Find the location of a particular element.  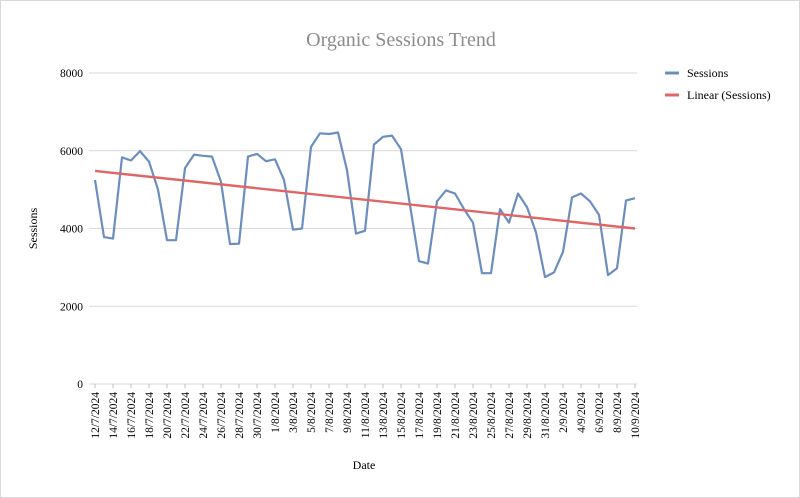

x-tick-label: 17/8/2024 is located at coordinates (420, 415).